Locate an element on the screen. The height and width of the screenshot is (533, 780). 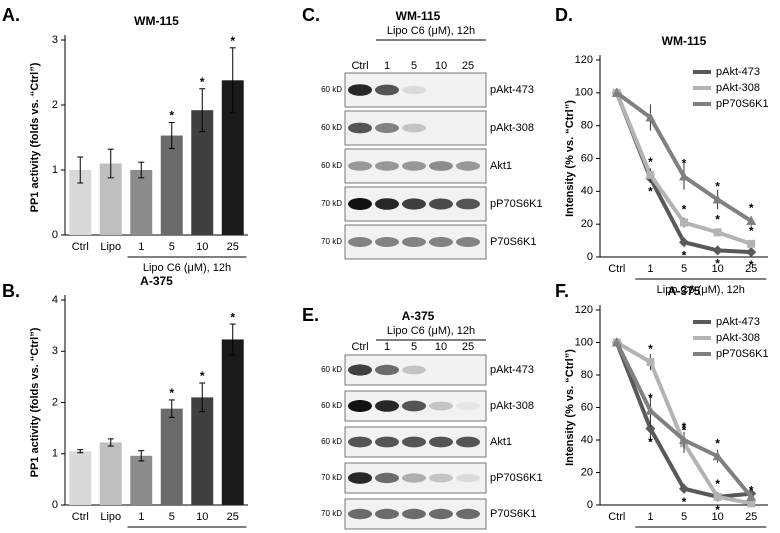
legend-label: pP70S6K1 is located at coordinates (742, 104).